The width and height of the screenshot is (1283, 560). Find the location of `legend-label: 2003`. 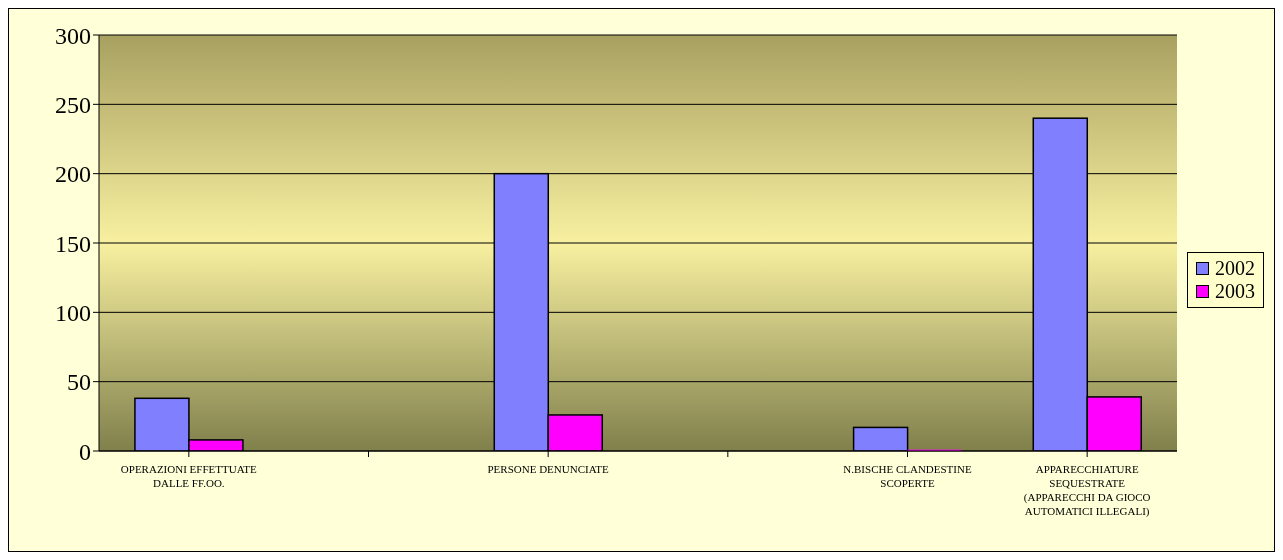

legend-label: 2003 is located at coordinates (1235, 291).